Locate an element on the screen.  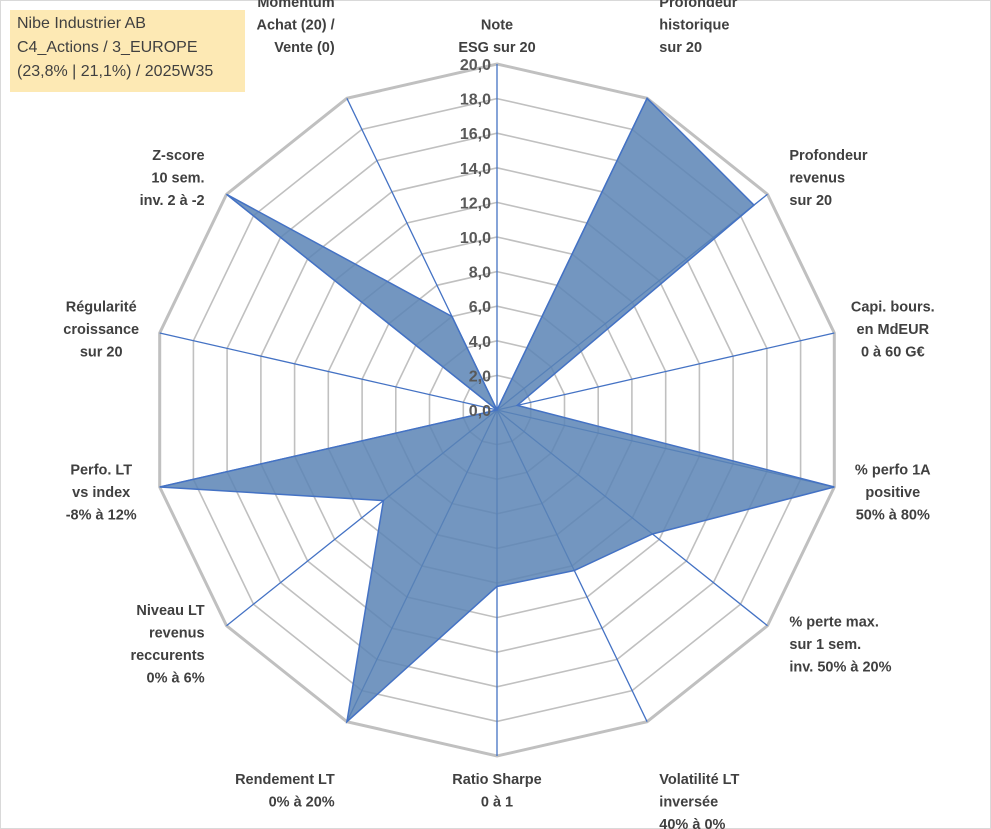
axis-label-line: en MdEUR is located at coordinates (893, 330).